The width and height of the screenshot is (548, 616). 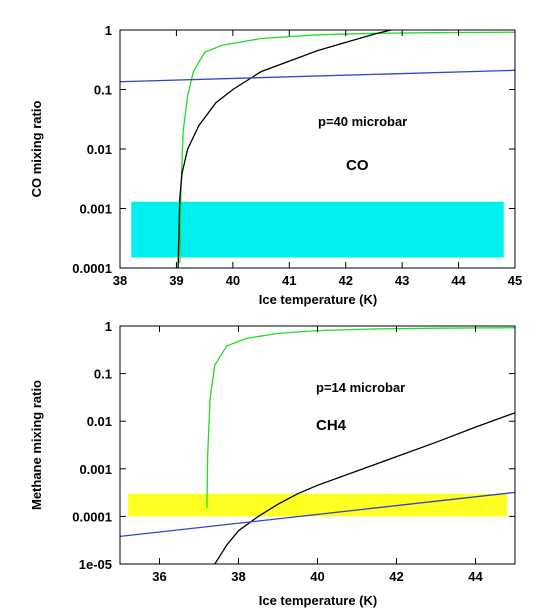 What do you see at coordinates (95, 564) in the screenshot?
I see `y-tick-label: 1e-05` at bounding box center [95, 564].